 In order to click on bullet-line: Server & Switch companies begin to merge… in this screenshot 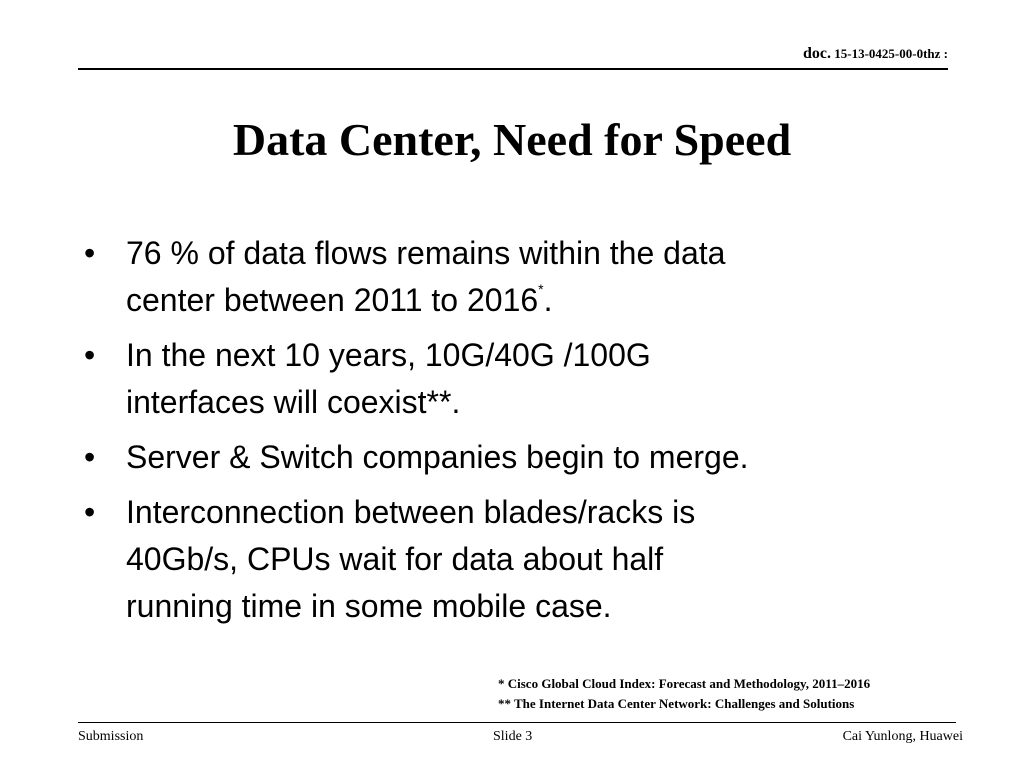, I will do `click(437, 457)`.